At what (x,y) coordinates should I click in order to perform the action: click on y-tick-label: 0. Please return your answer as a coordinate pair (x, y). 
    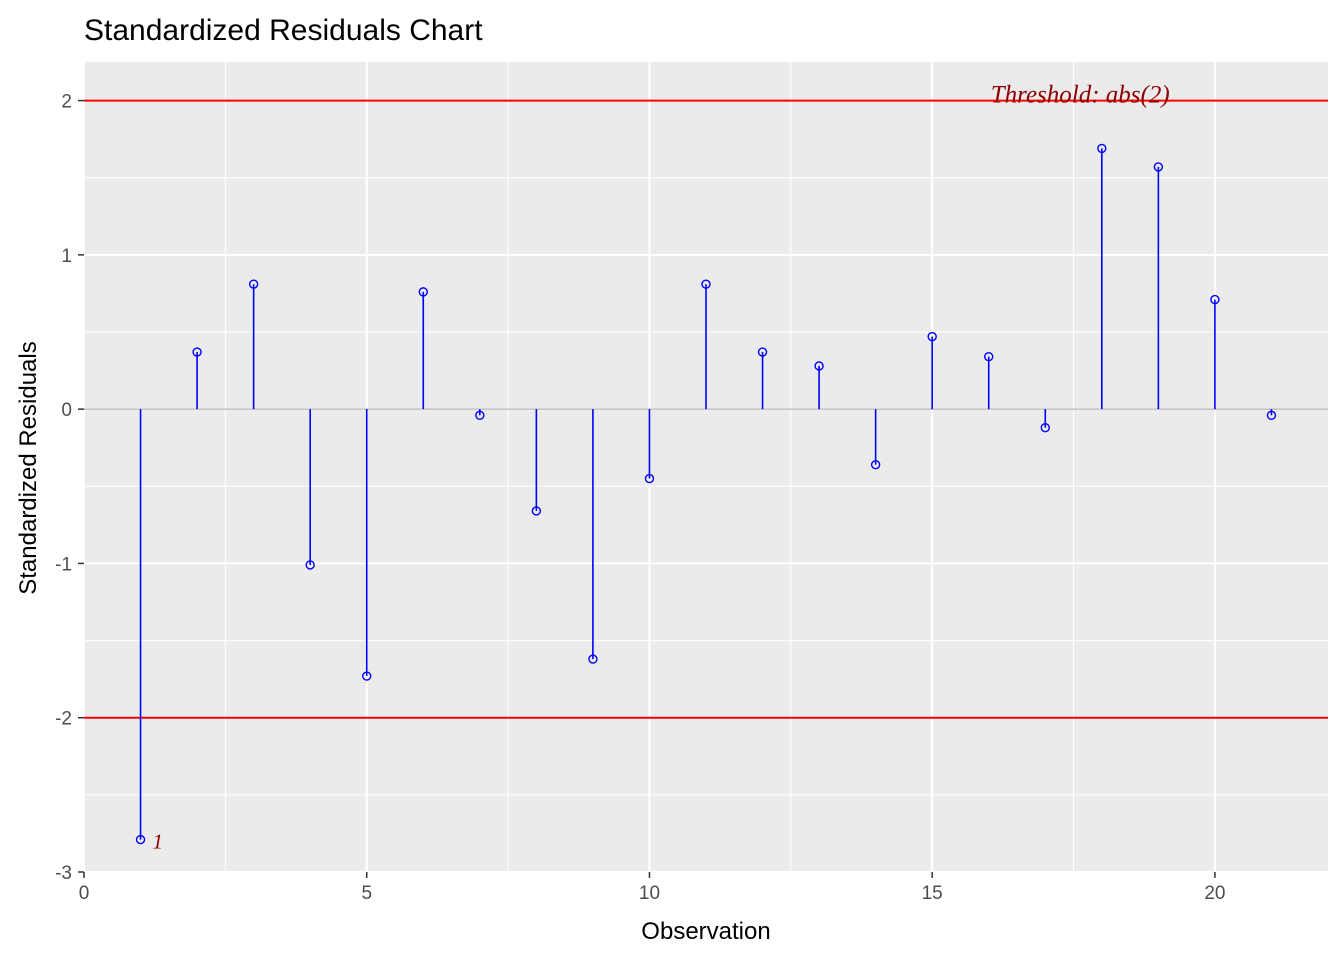
    Looking at the image, I should click on (66, 410).